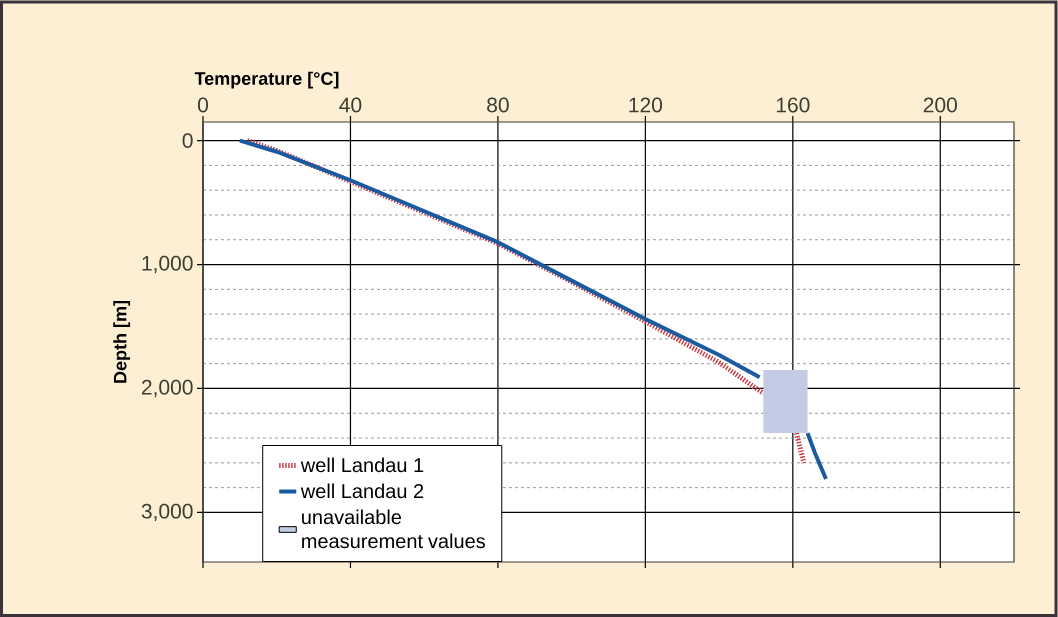  I want to click on y-tick-label: 1,000, so click(167, 264).